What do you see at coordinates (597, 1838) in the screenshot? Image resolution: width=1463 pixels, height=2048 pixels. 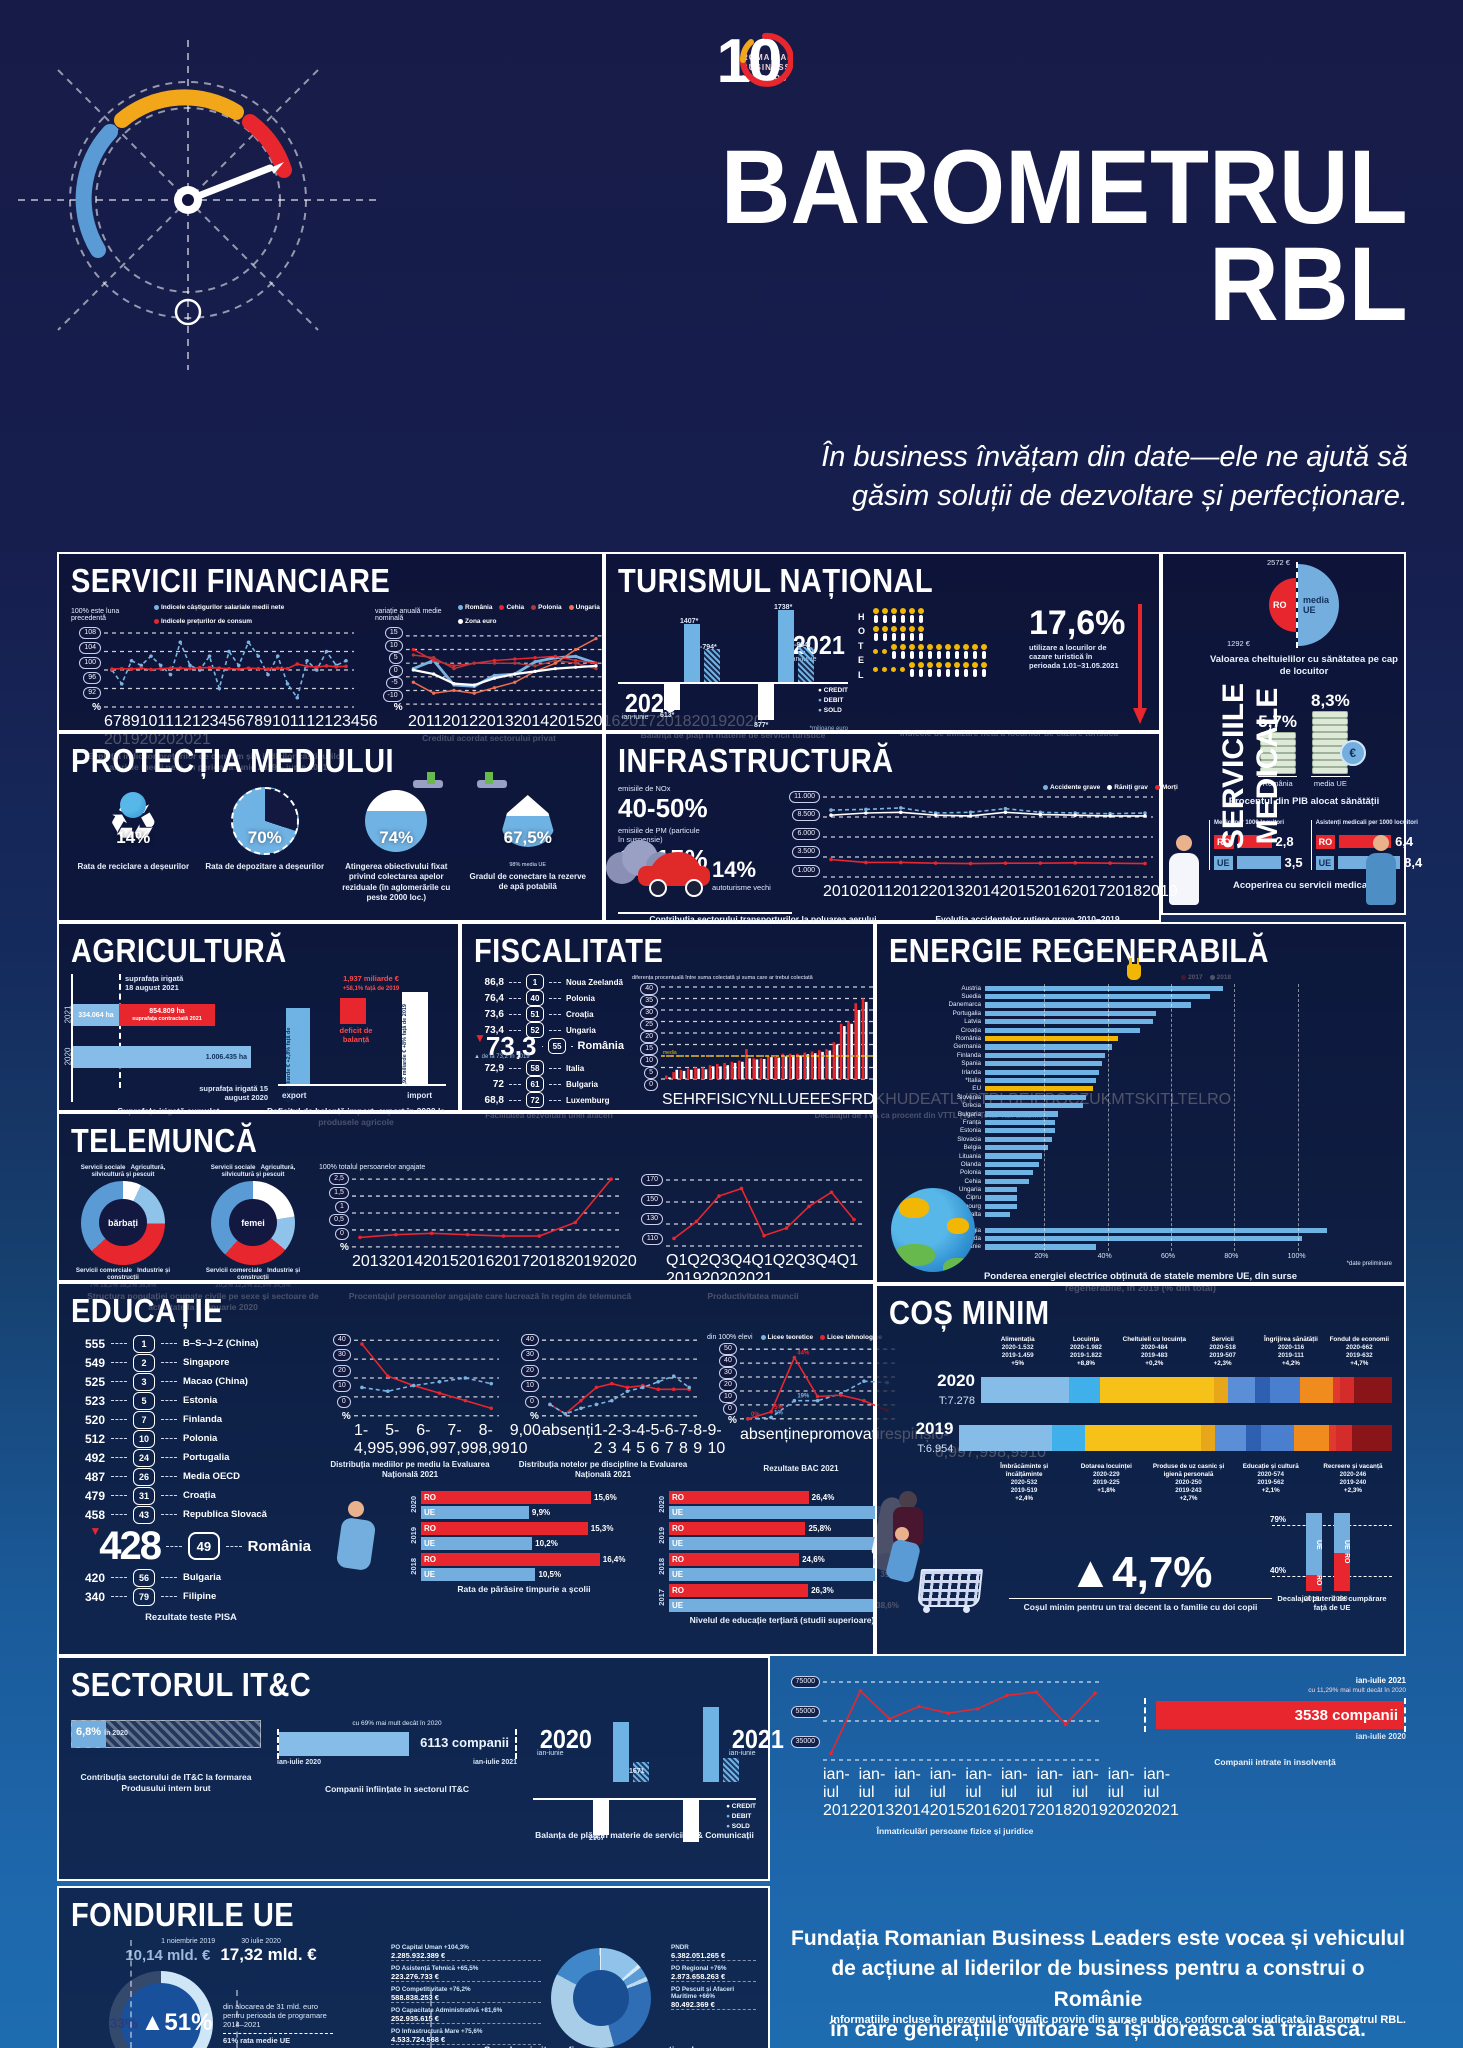 I see `bar-value: 2967` at bounding box center [597, 1838].